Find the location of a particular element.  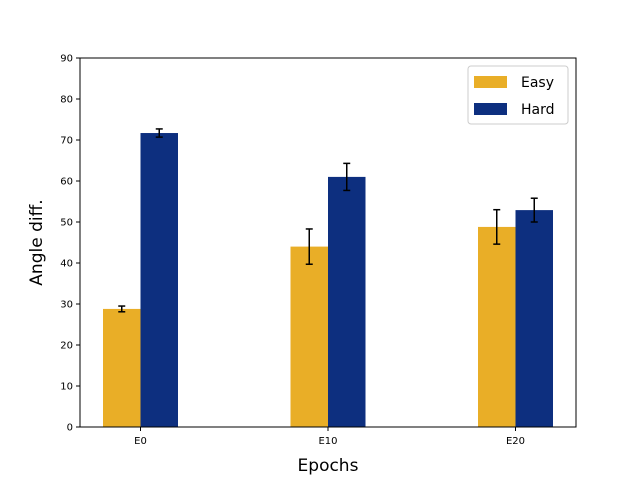

legend-label-hard: Hard is located at coordinates (538, 110).